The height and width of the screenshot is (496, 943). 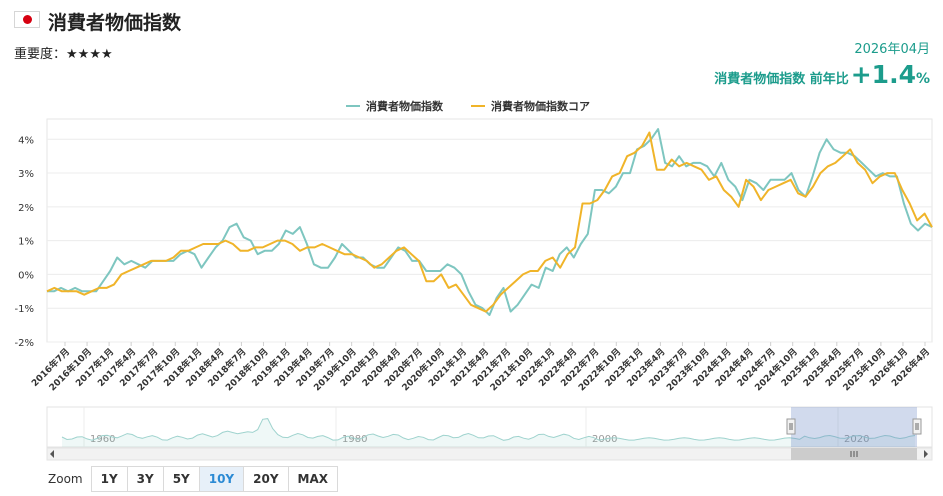 What do you see at coordinates (145, 479) in the screenshot?
I see `zoom-button-3y: 3Y` at bounding box center [145, 479].